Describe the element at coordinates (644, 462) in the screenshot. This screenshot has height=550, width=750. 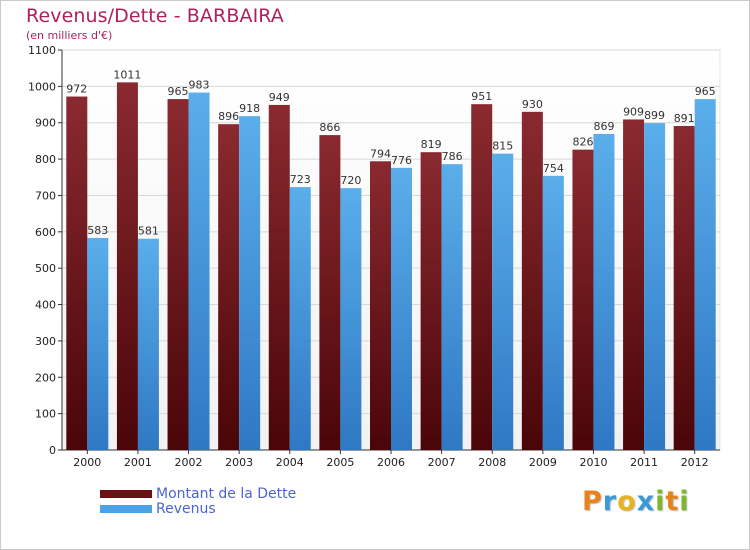
I see `x-tick-label: 2011` at that location.